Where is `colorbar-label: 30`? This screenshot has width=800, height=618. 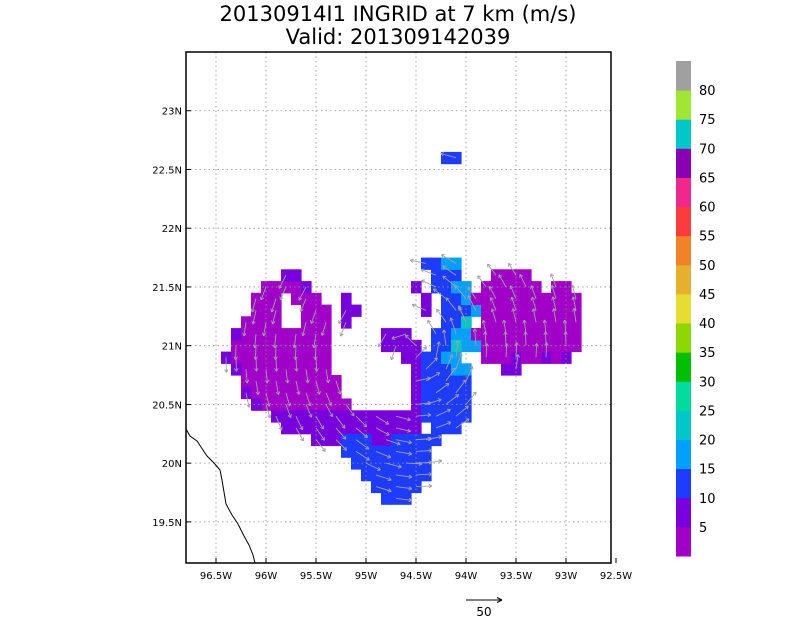
colorbar-label: 30 is located at coordinates (707, 382).